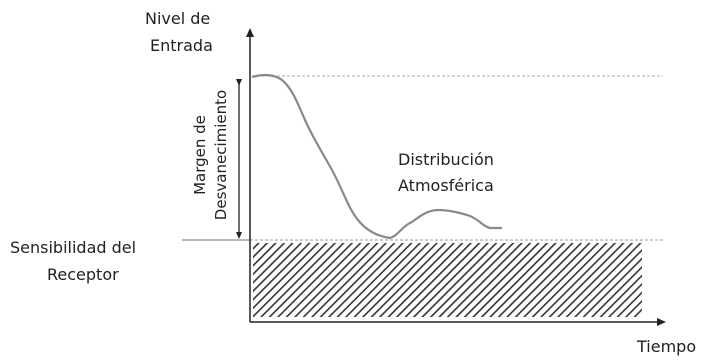 The width and height of the screenshot is (707, 360). I want to click on fade-margin-label-line-2: Desvanecimiento, so click(221, 155).